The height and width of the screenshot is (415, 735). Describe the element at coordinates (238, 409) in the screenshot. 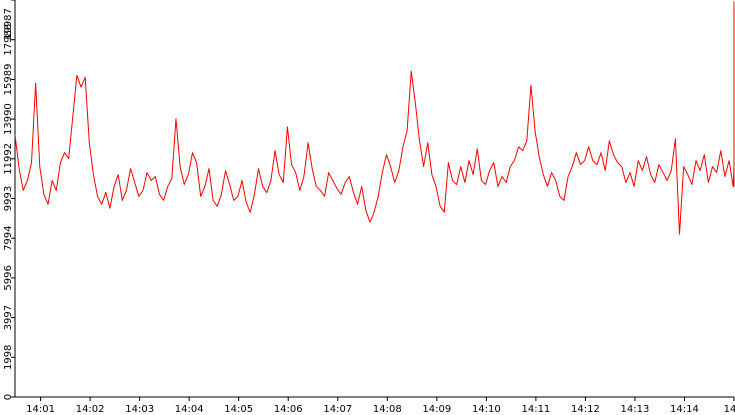

I see `x-tick-label: 14:05` at that location.